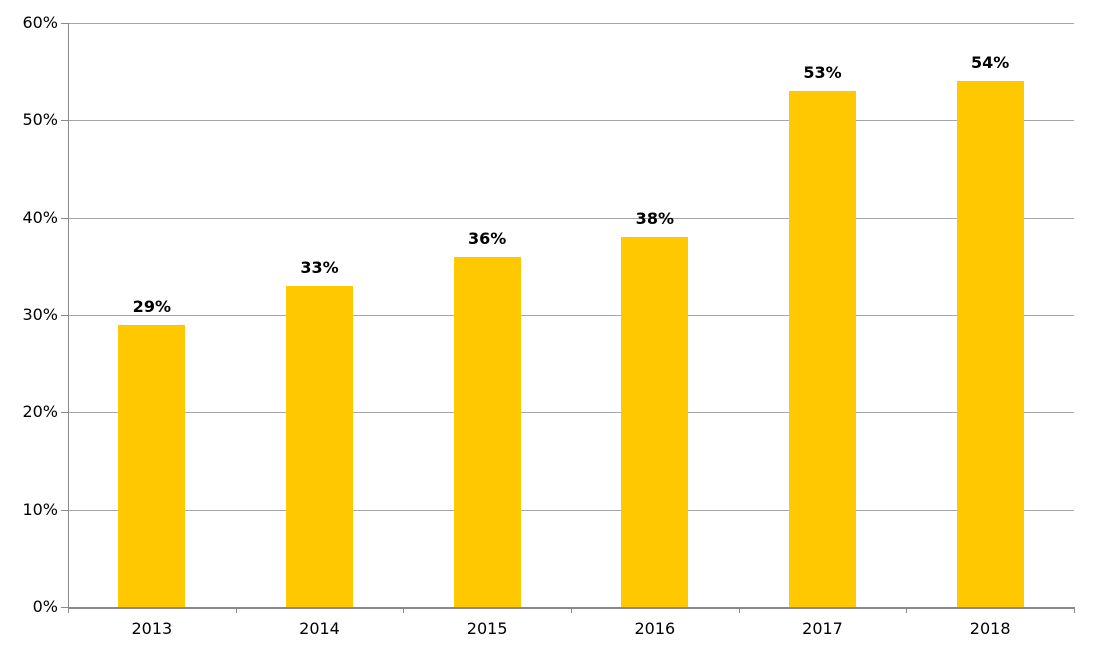 This screenshot has height=661, width=1096. What do you see at coordinates (151, 466) in the screenshot?
I see `bar-2013` at bounding box center [151, 466].